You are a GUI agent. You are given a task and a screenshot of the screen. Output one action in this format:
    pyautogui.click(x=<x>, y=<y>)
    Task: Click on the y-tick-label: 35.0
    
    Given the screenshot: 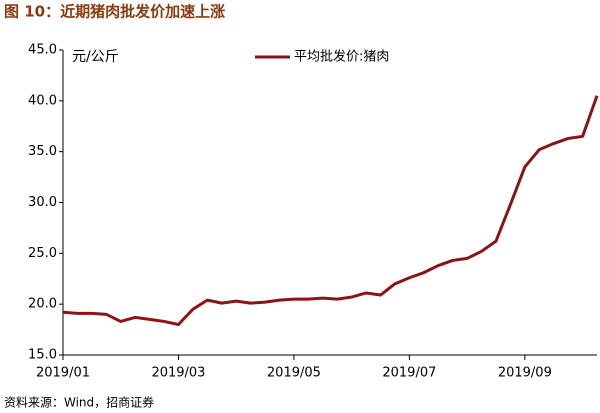 What is the action you would take?
    pyautogui.click(x=42, y=151)
    